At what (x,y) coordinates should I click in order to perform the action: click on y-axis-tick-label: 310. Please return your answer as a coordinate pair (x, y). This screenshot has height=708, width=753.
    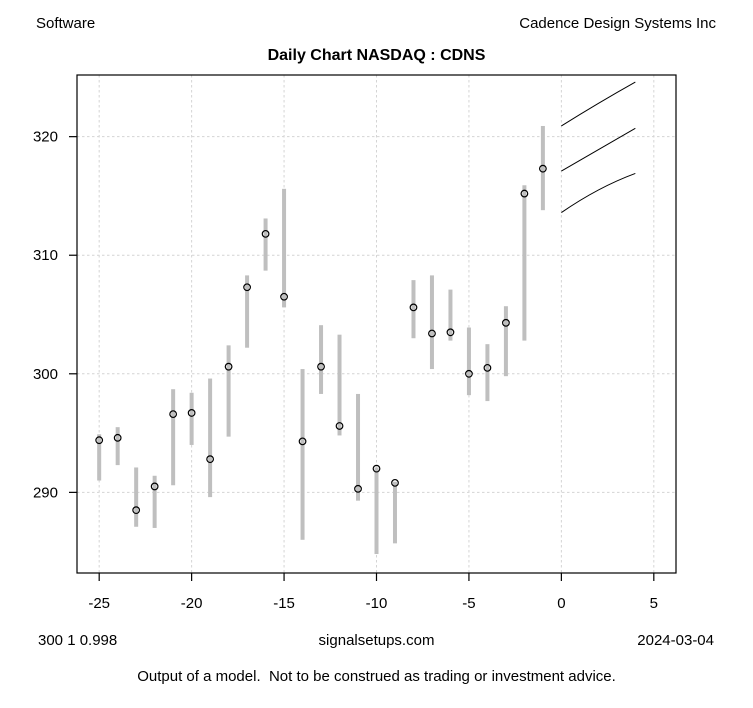
    Looking at the image, I should click on (45, 255).